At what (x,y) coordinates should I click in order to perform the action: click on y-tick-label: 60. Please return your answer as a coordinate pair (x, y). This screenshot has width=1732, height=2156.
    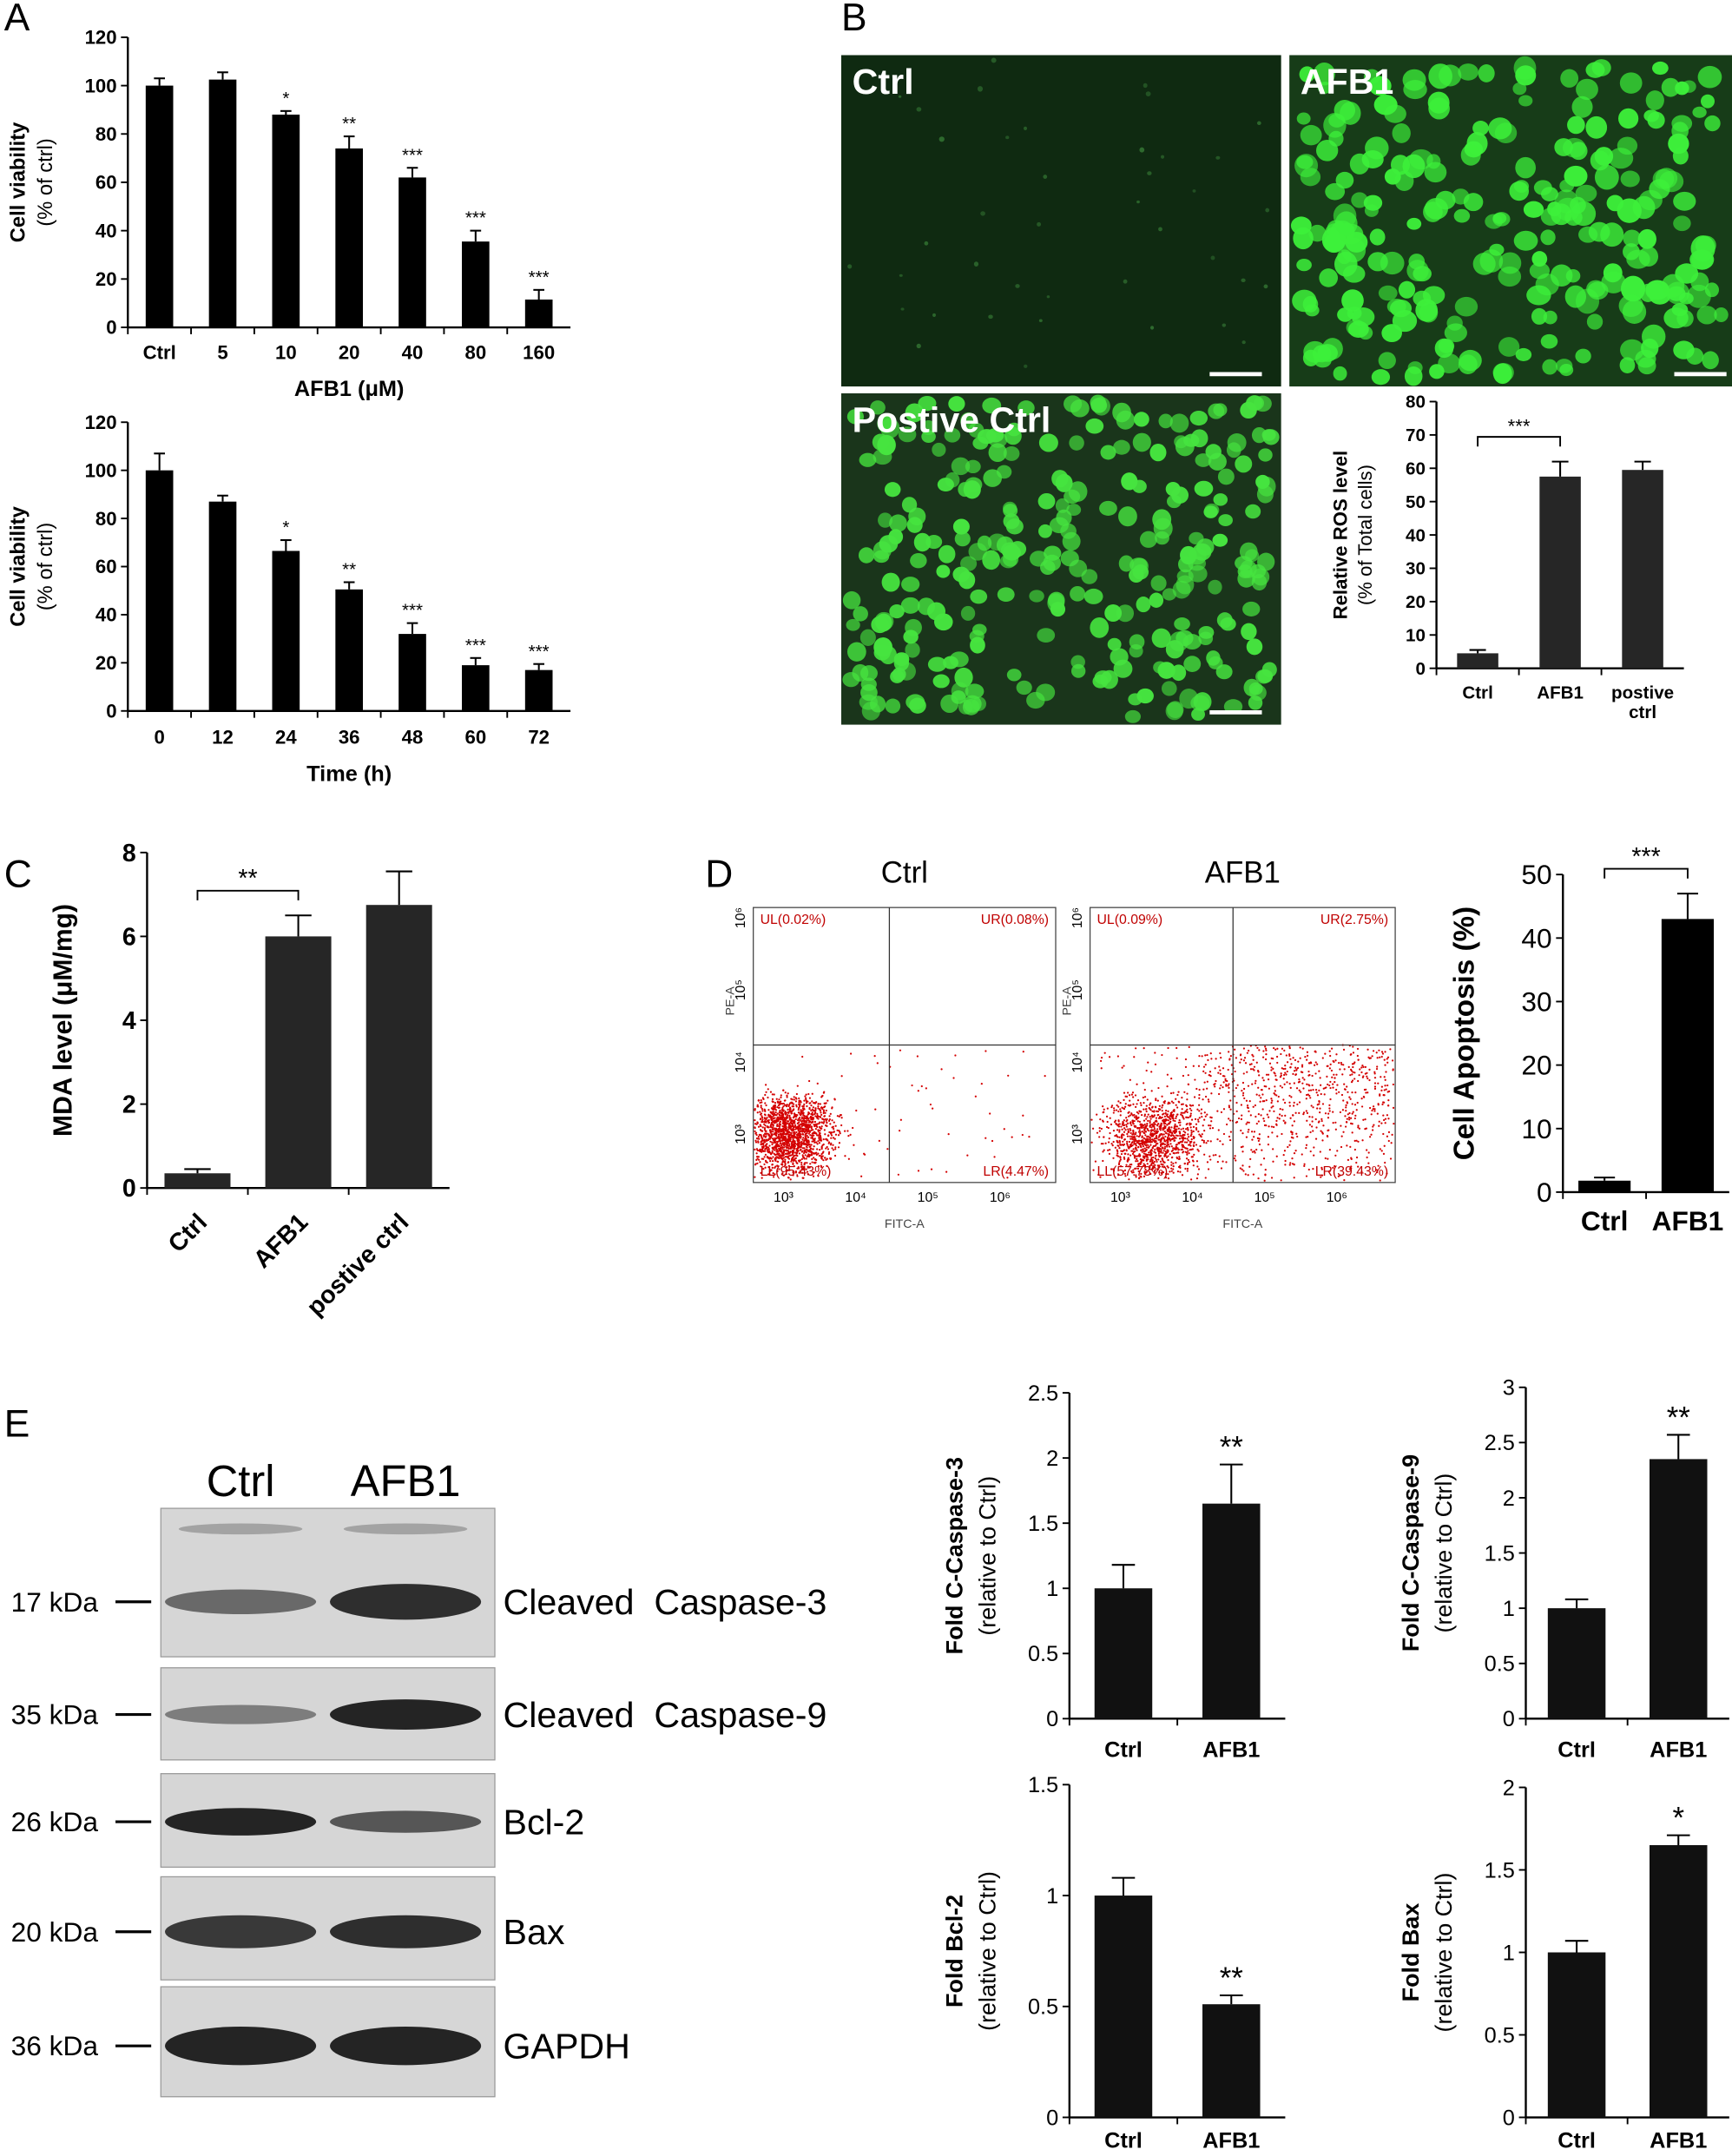
    Looking at the image, I should click on (106, 183).